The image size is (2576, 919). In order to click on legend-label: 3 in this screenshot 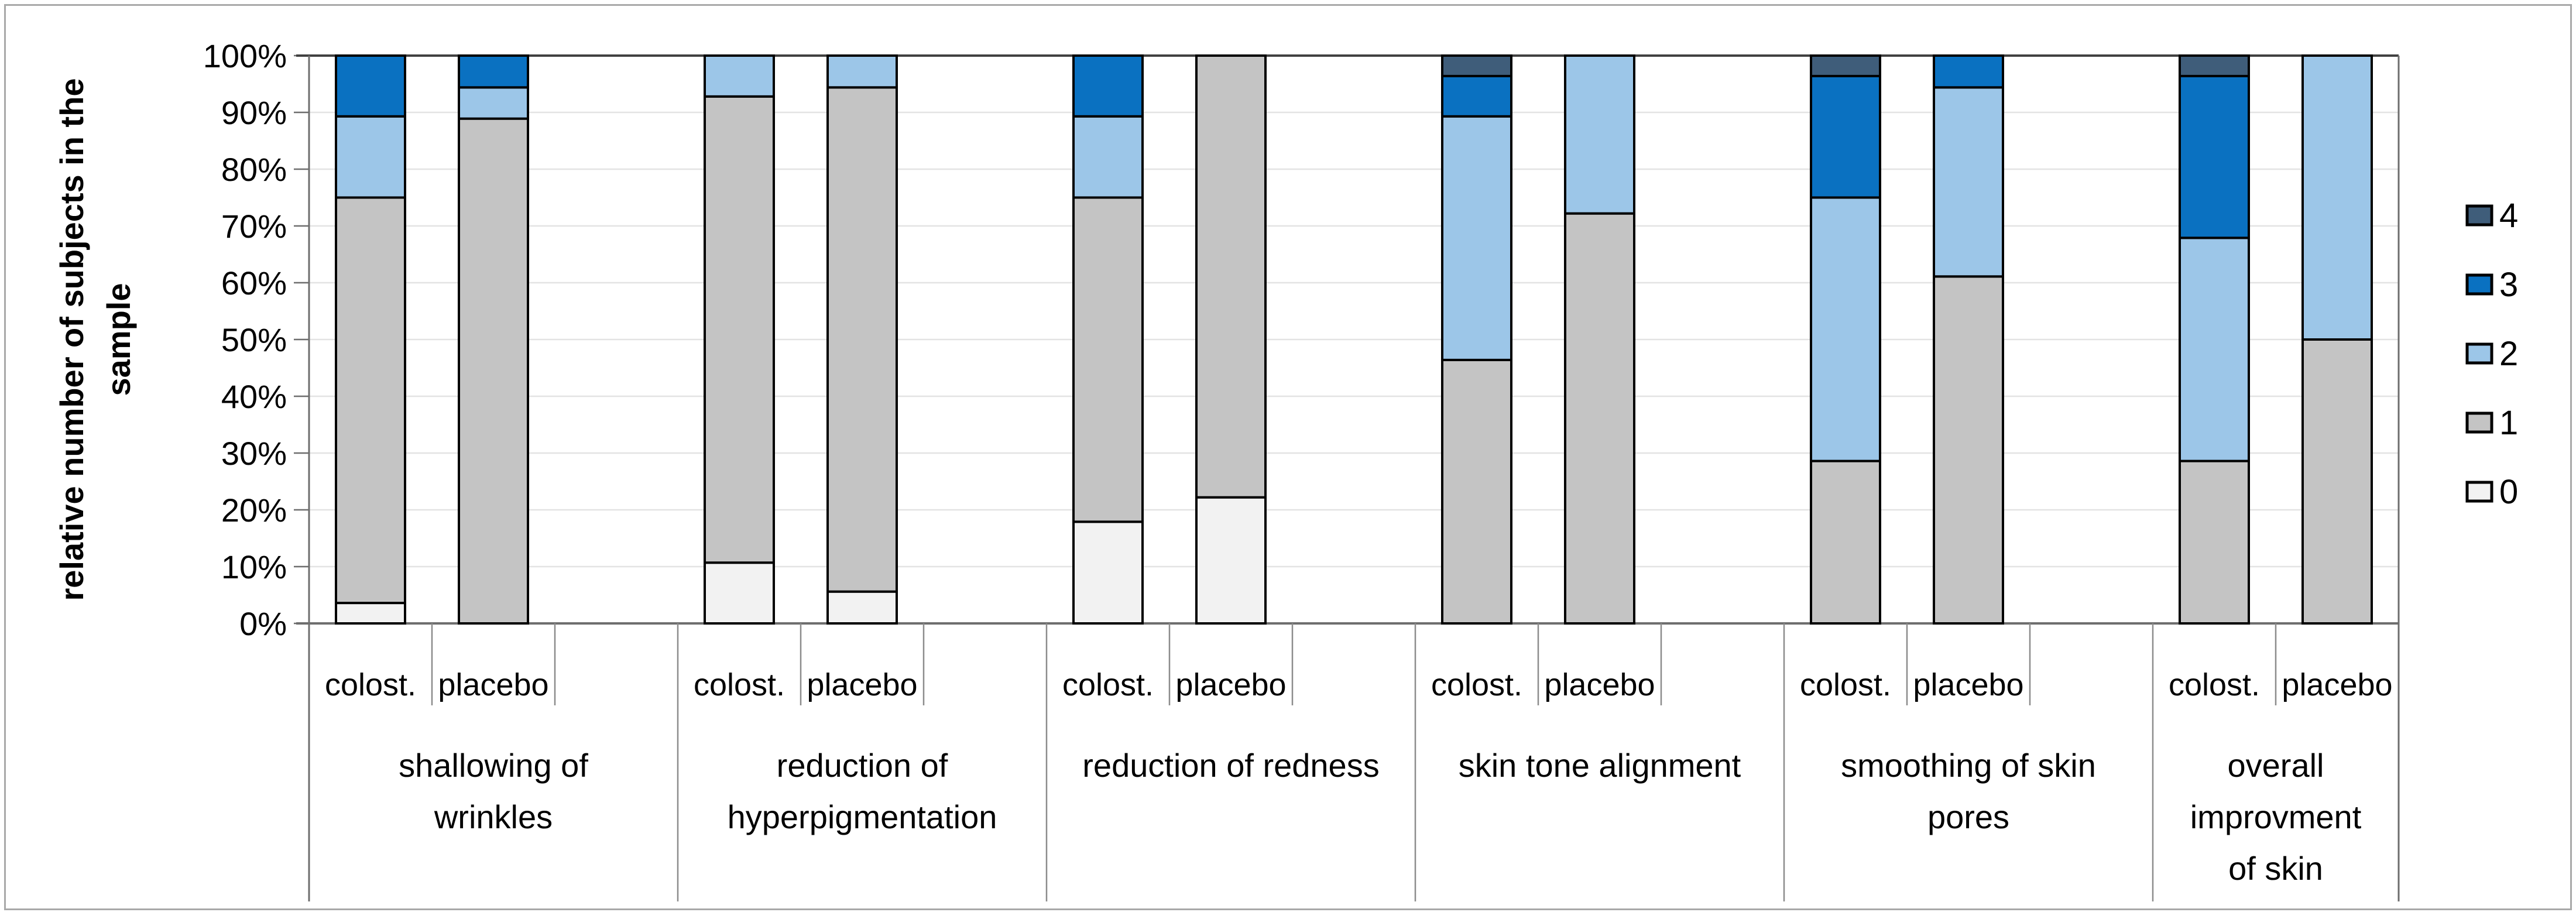, I will do `click(2508, 285)`.